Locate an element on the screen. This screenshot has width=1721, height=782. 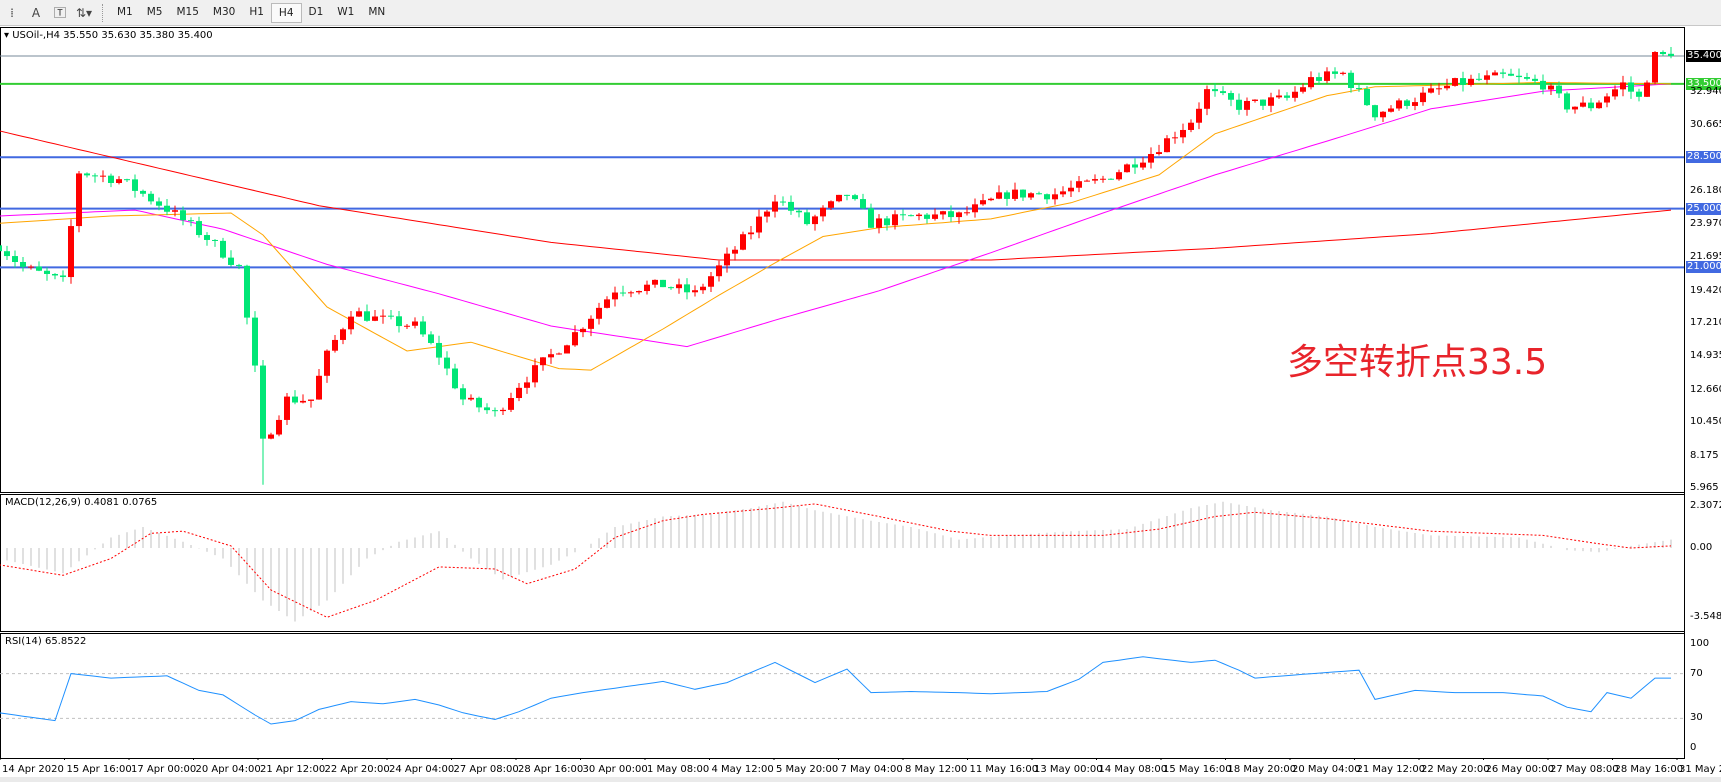
level-tag: 33.500 is located at coordinates (1703, 83).